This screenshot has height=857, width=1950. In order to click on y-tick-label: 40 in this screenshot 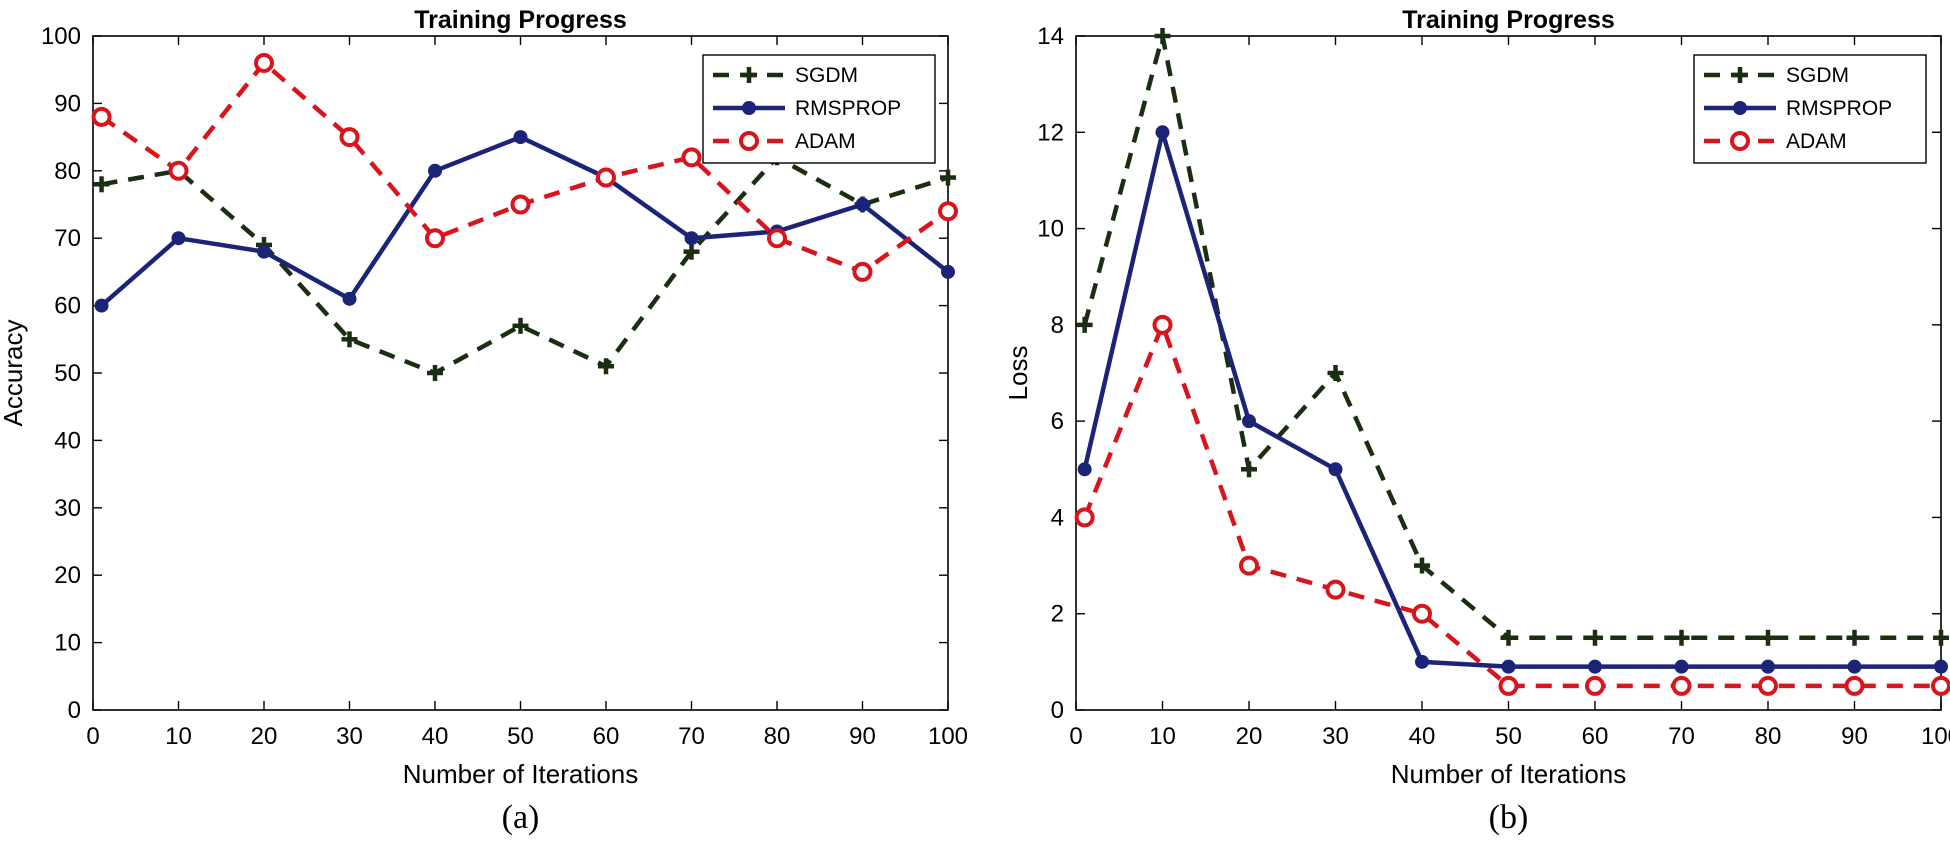, I will do `click(67, 440)`.